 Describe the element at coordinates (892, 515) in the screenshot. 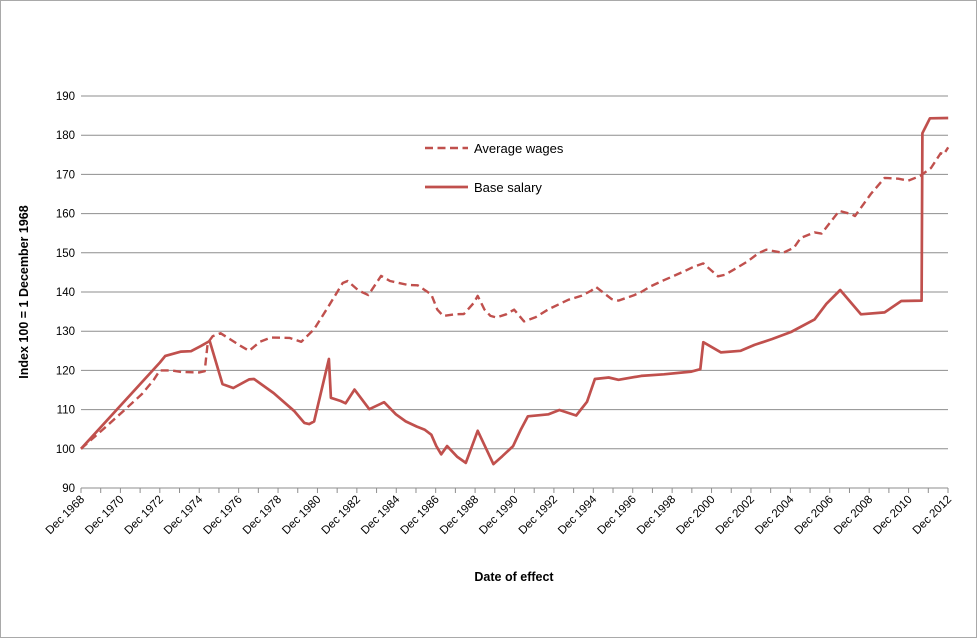

I see `x-tick-label: Dec 2010` at that location.